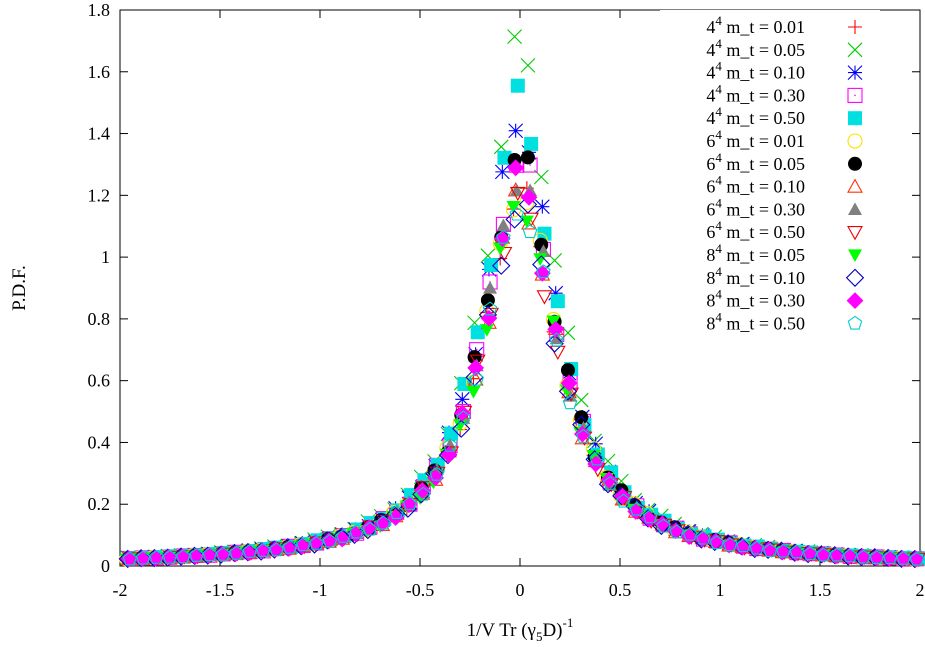  What do you see at coordinates (568, 622) in the screenshot?
I see `x-axis-label-sup: -1` at bounding box center [568, 622].